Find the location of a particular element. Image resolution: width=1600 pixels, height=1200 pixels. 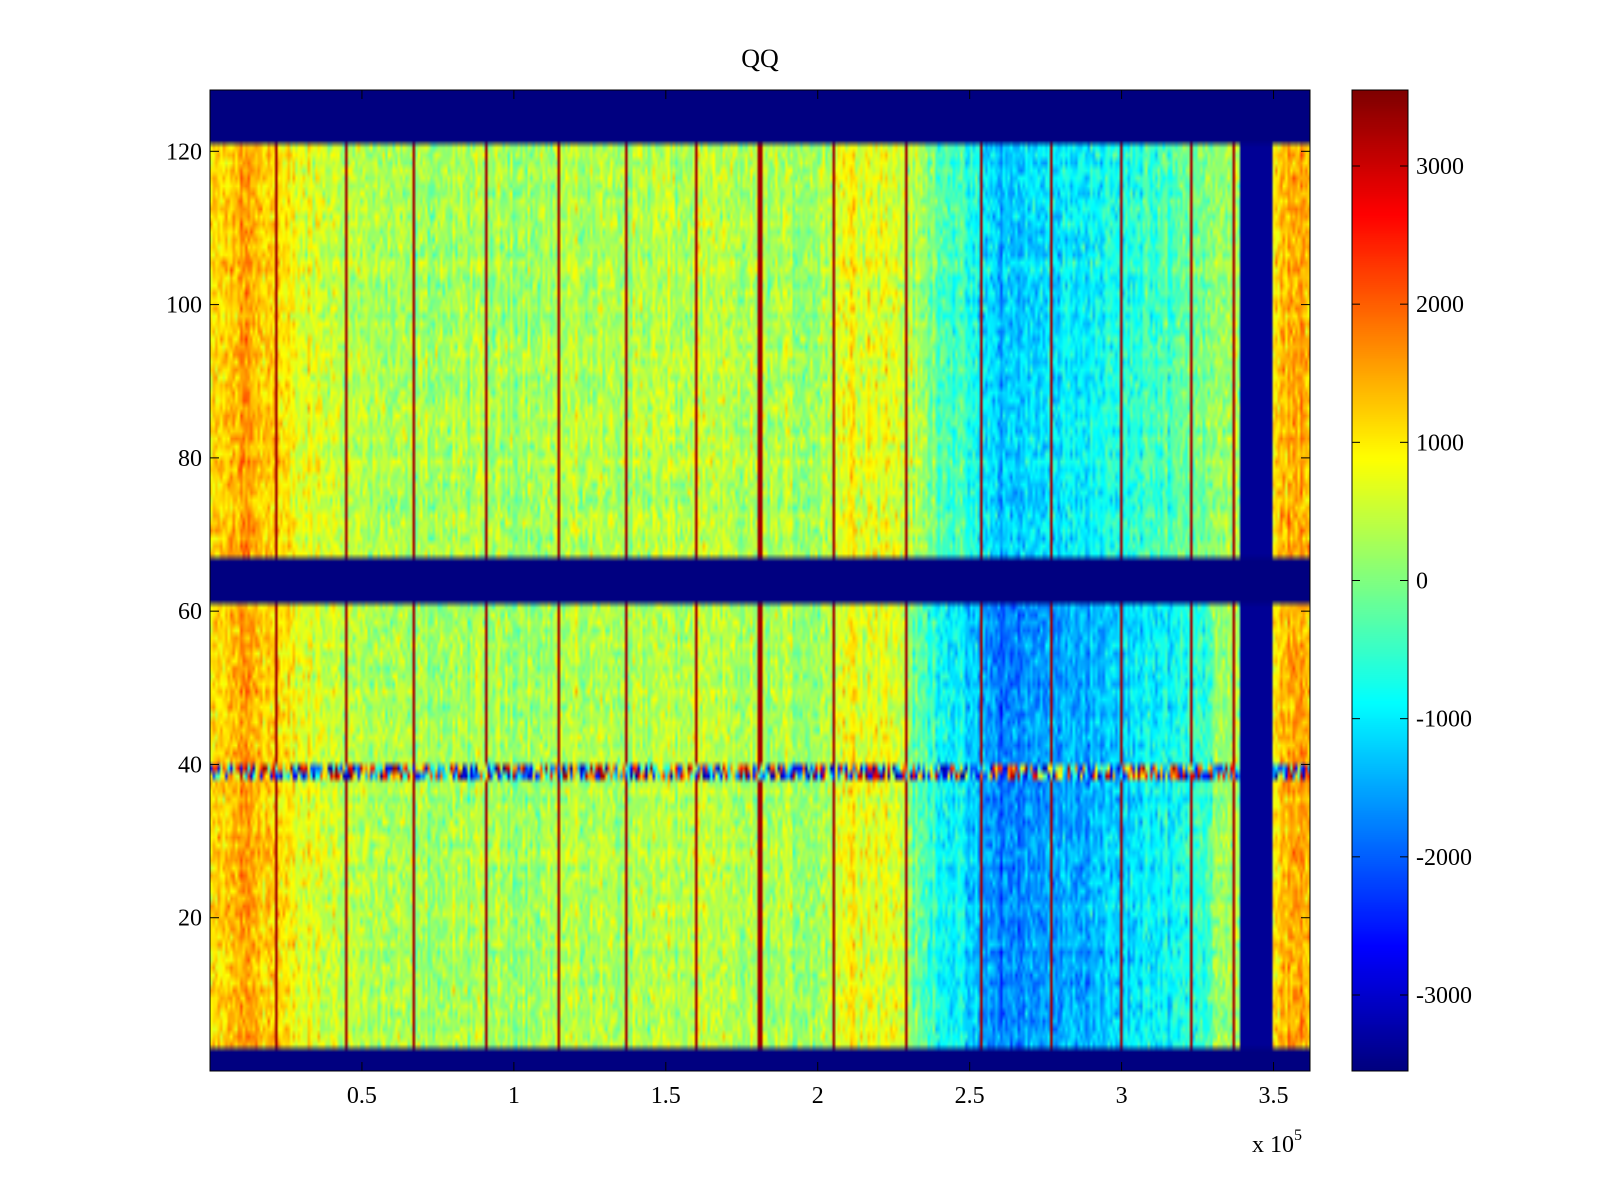

y-tick-label: 20 is located at coordinates (190, 919).